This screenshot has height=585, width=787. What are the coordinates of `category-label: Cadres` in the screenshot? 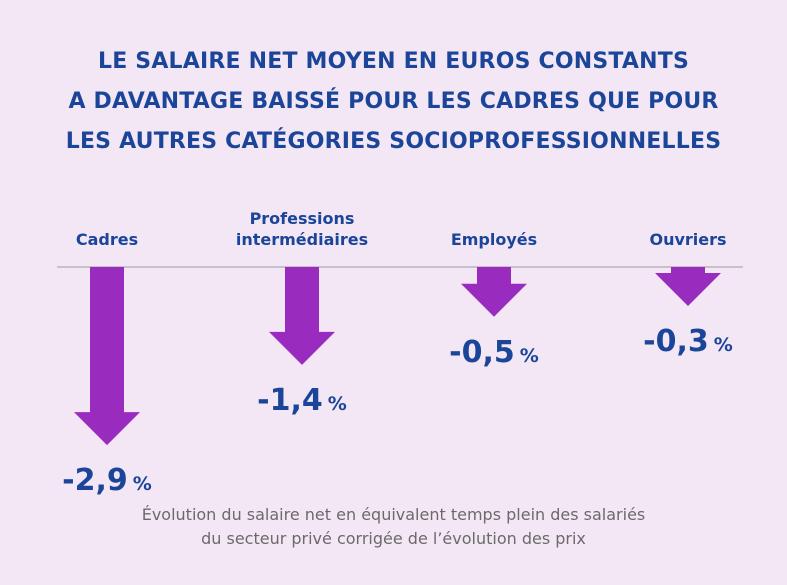 It's located at (107, 239).